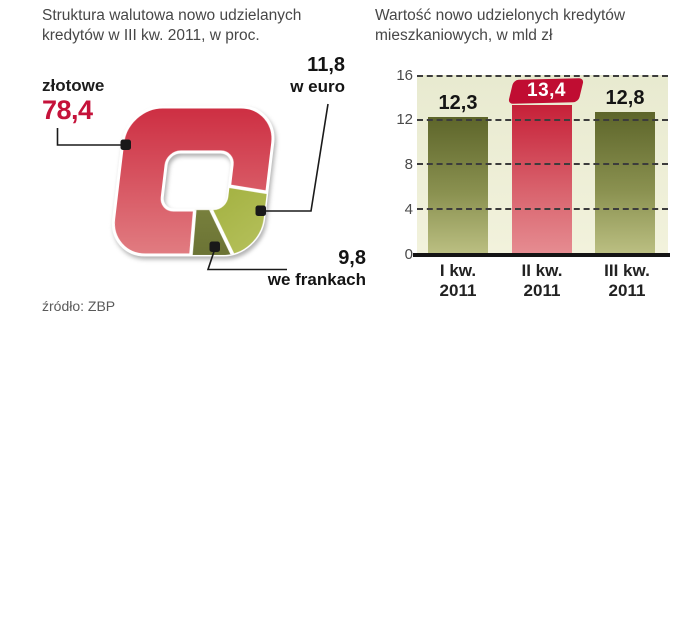 The width and height of the screenshot is (686, 640). I want to click on legend-connectors, so click(192, 187).